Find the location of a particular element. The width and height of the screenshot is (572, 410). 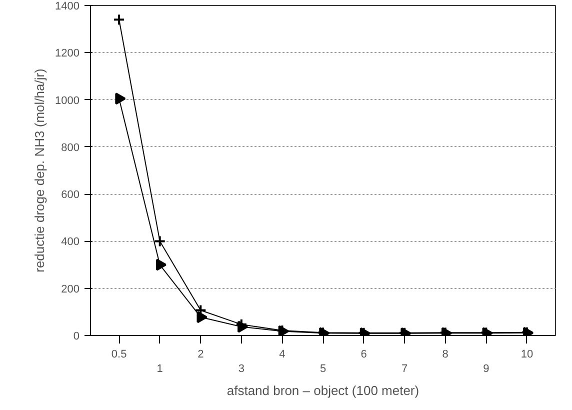

y-tick-label: 200 is located at coordinates (70, 289).